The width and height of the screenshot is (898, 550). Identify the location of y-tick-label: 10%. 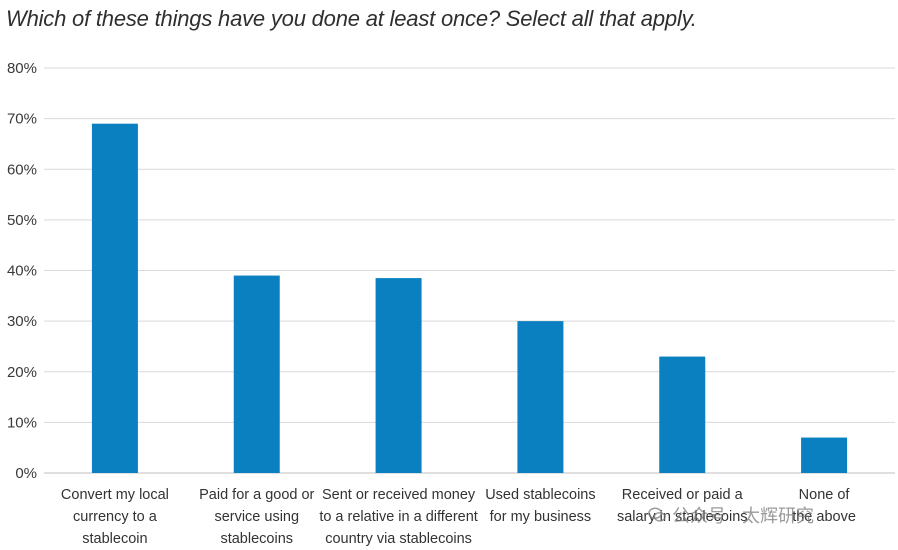
(22, 422).